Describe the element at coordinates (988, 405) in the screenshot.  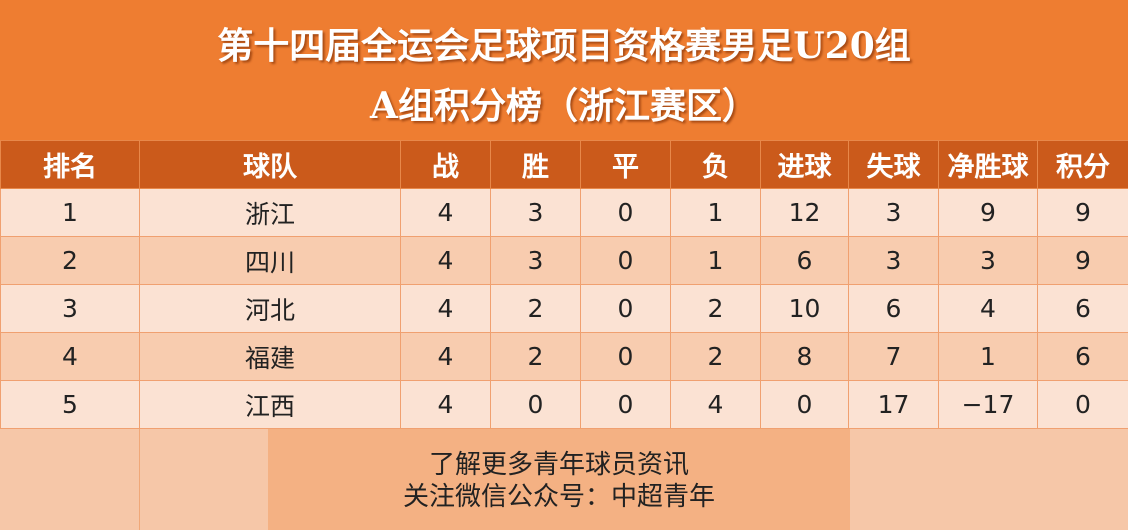
I see `table-cell: −17` at that location.